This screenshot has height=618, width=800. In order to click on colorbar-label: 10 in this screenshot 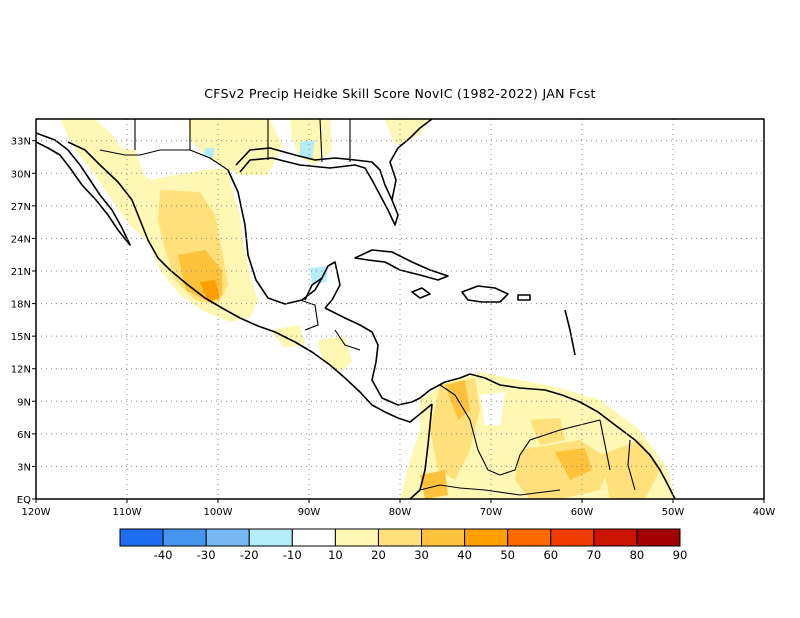, I will do `click(335, 555)`.